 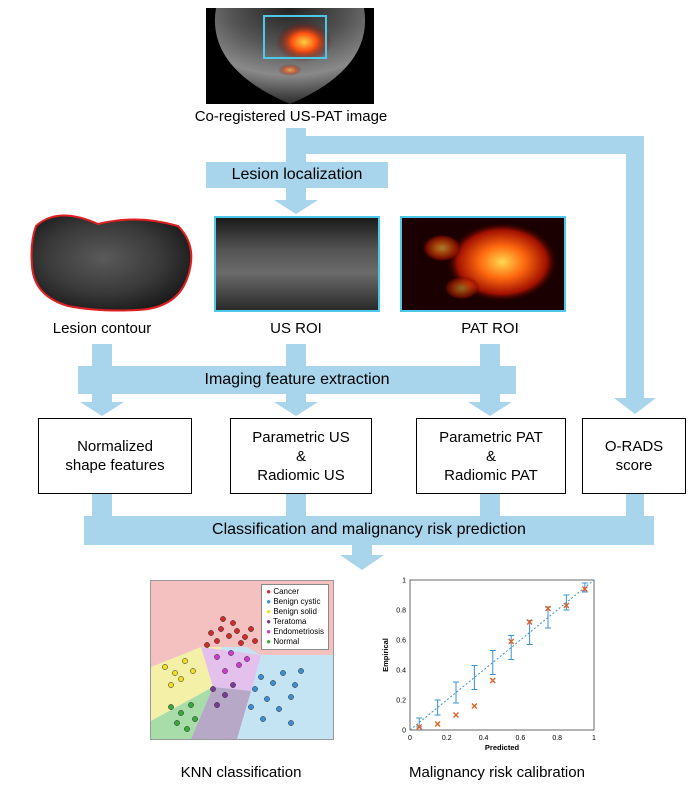 I want to click on shape-features-line-1: Normalized, so click(x=115, y=446).